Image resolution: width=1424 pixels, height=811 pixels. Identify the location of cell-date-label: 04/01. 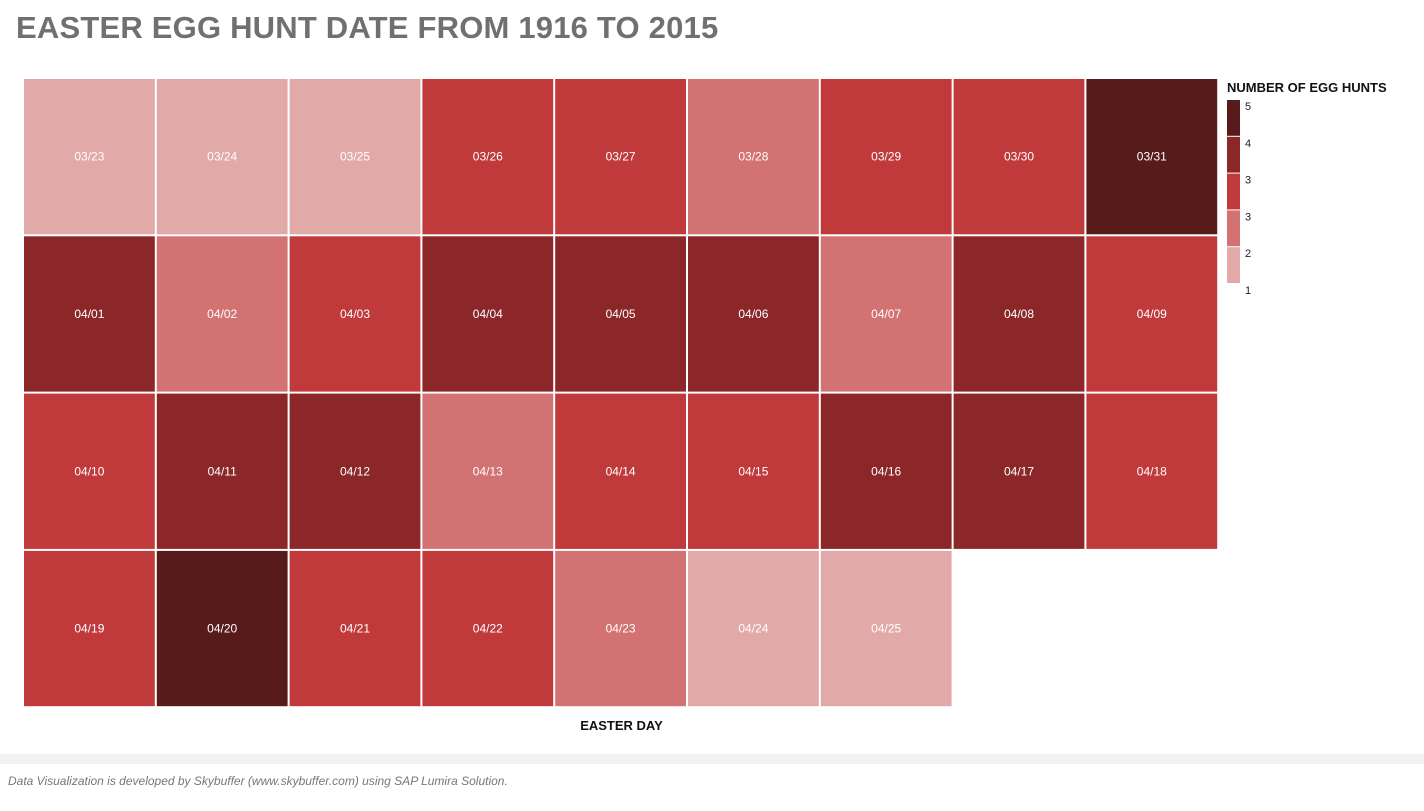
(89, 314).